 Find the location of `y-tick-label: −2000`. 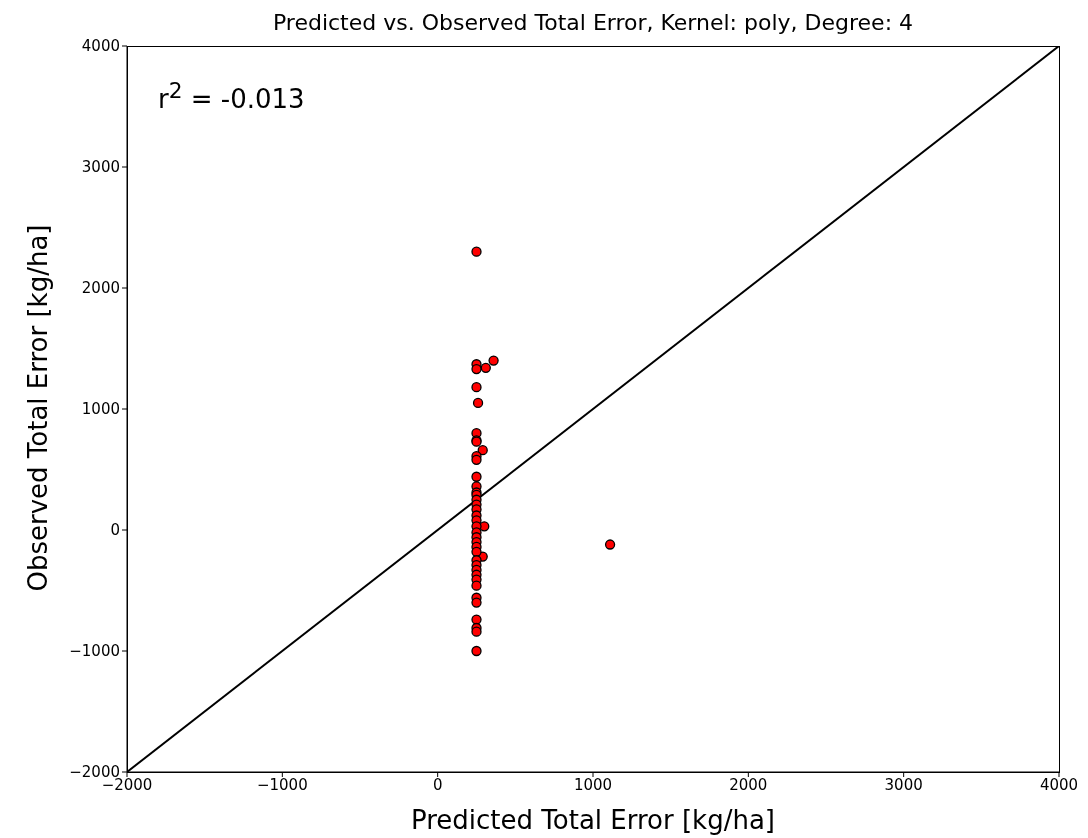

y-tick-label: −2000 is located at coordinates (94, 772).